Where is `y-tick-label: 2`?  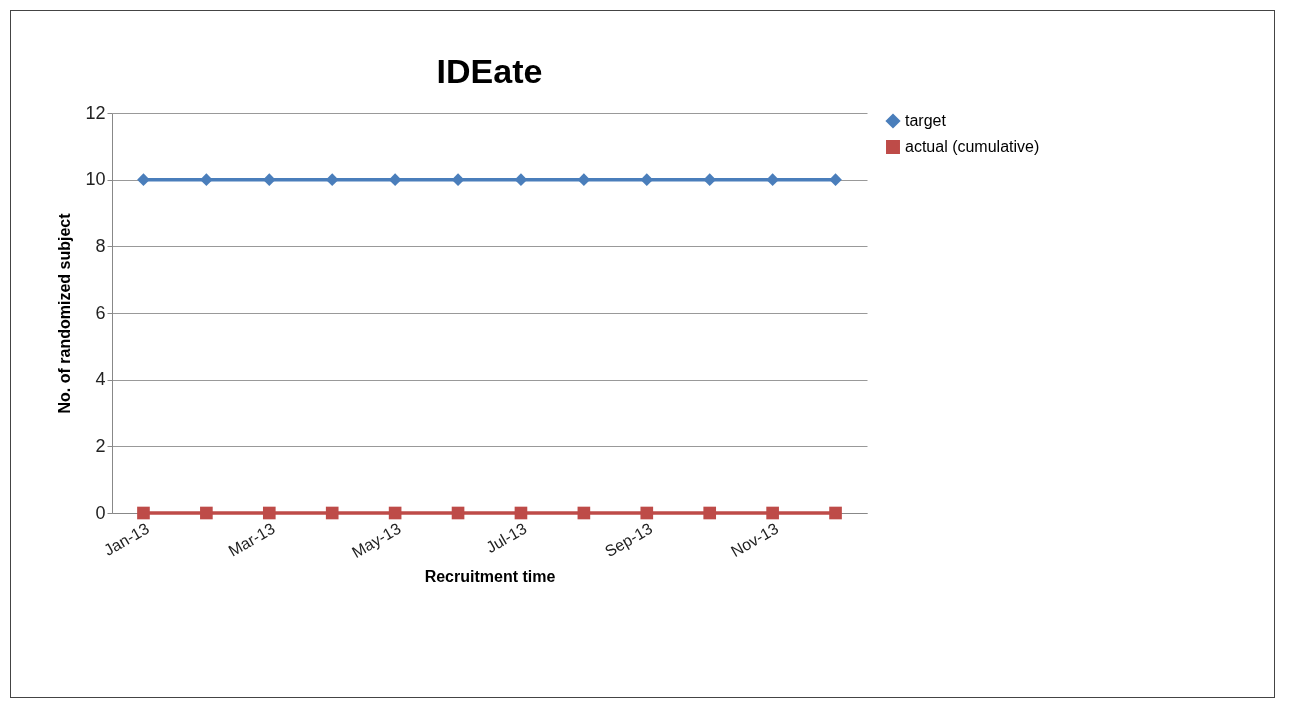 y-tick-label: 2 is located at coordinates (100, 445).